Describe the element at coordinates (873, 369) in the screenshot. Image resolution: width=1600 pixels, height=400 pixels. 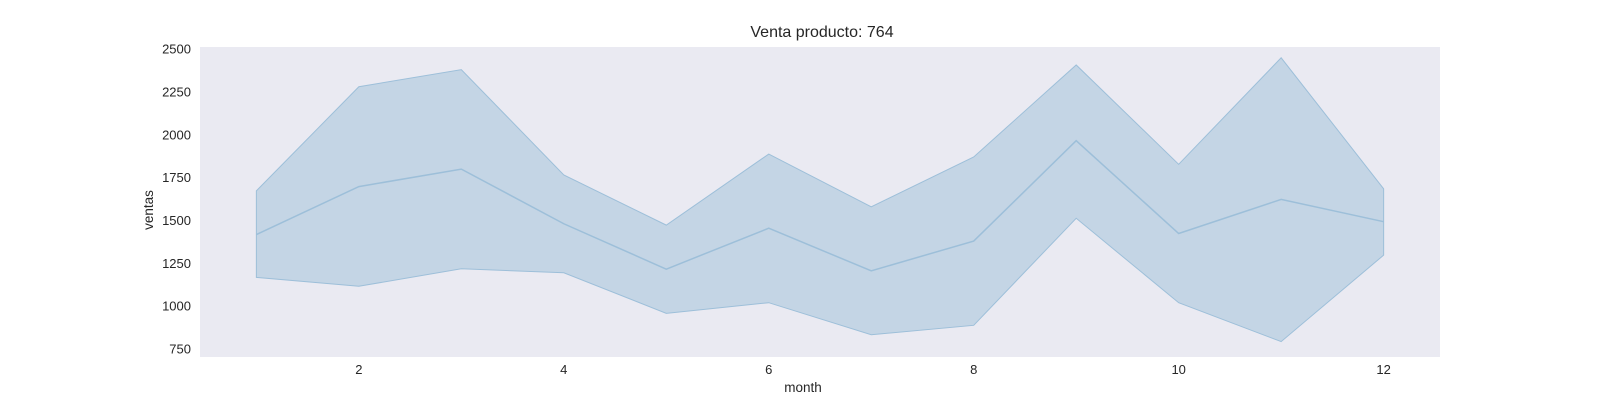
I see `x-axis-ticks: 2 4 6 8 10 12` at that location.